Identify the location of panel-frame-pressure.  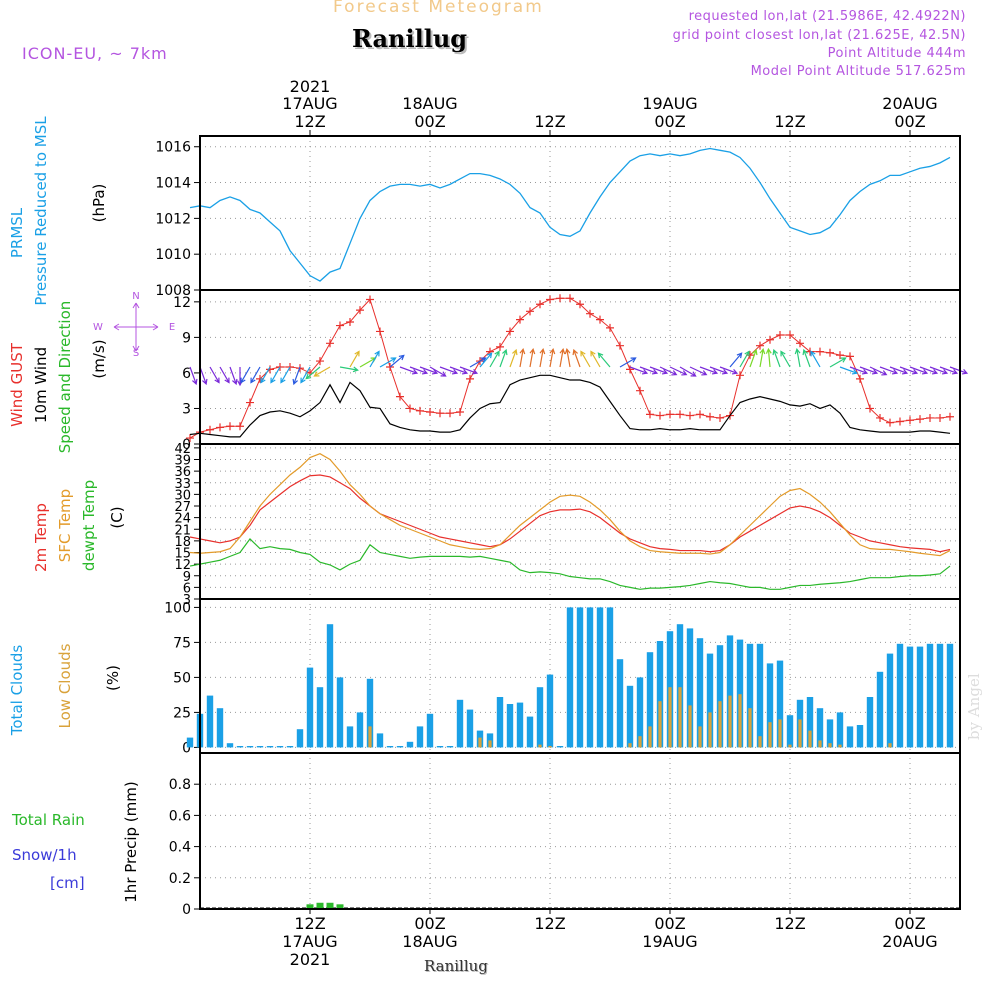
(580, 213).